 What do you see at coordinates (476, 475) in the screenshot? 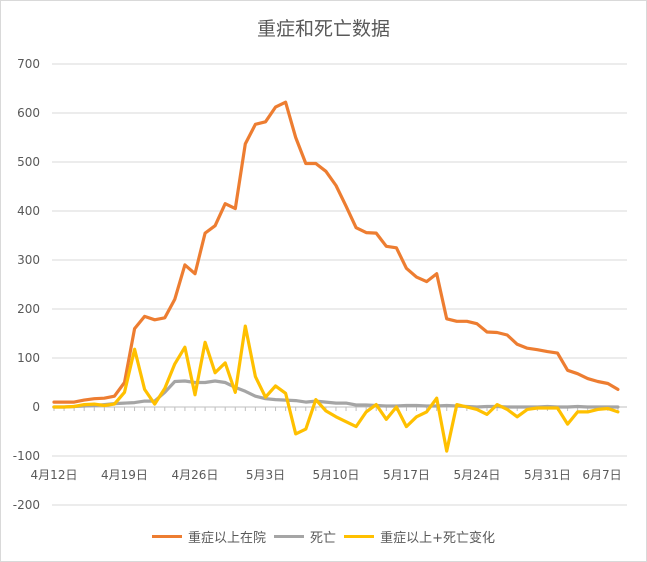
I see `x-tick-label: 5月24日` at bounding box center [476, 475].